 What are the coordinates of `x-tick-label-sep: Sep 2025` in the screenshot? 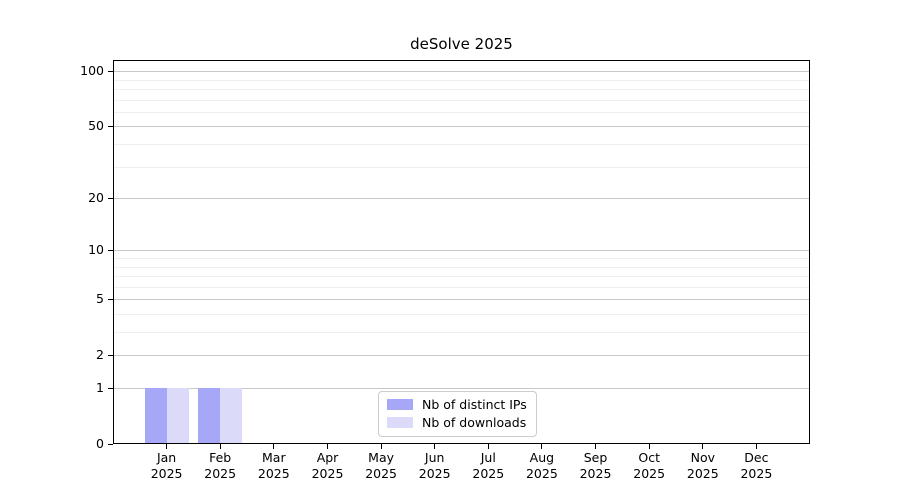 It's located at (596, 466).